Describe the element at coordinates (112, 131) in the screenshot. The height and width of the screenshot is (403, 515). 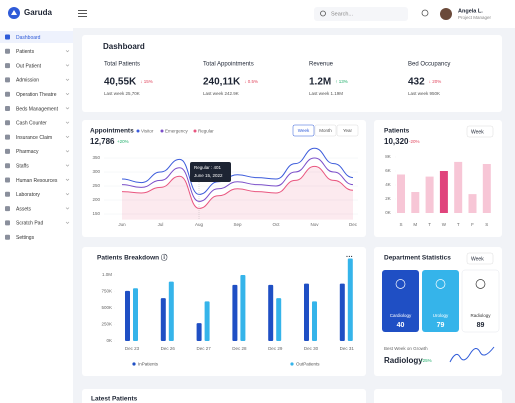
I see `appointments-title: Appointments` at that location.